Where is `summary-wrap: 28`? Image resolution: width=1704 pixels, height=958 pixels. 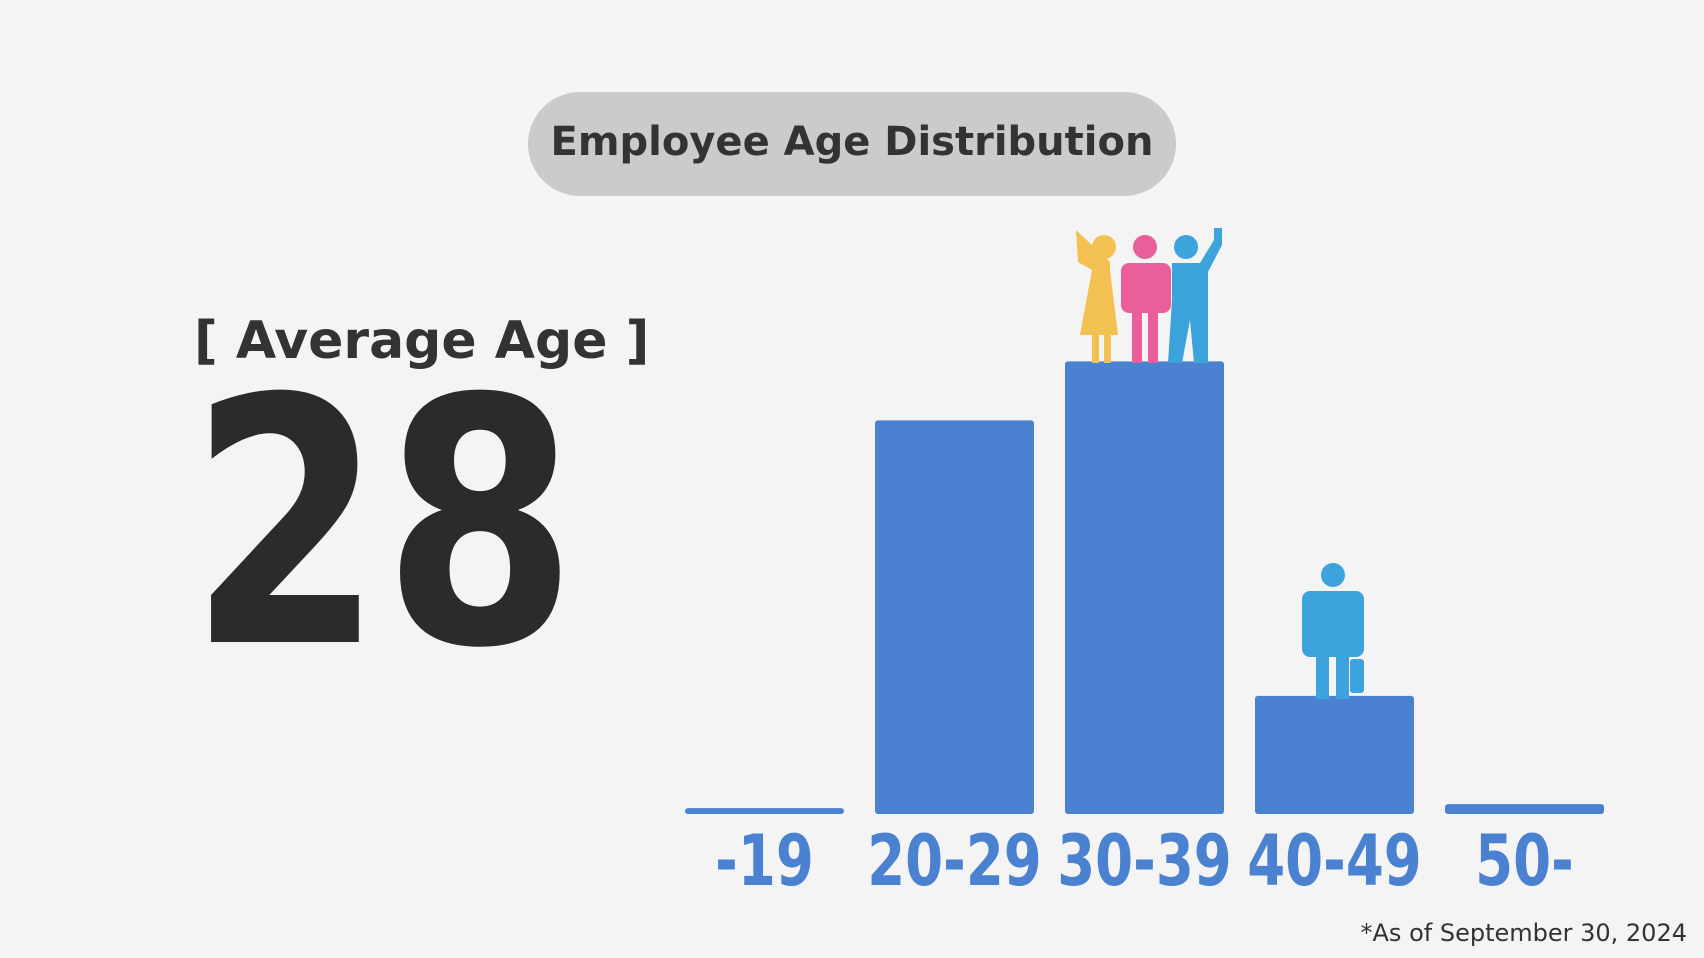
summary-wrap: 28 is located at coordinates (383, 525).